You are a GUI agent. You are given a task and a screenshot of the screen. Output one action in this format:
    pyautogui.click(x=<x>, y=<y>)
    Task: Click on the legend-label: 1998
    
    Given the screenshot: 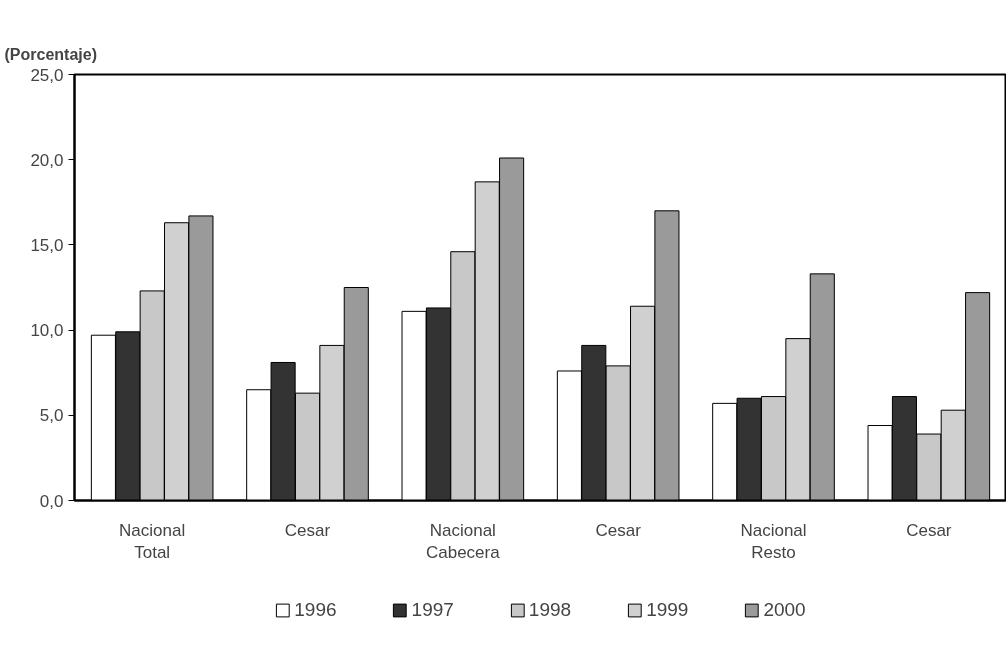 What is the action you would take?
    pyautogui.click(x=550, y=610)
    